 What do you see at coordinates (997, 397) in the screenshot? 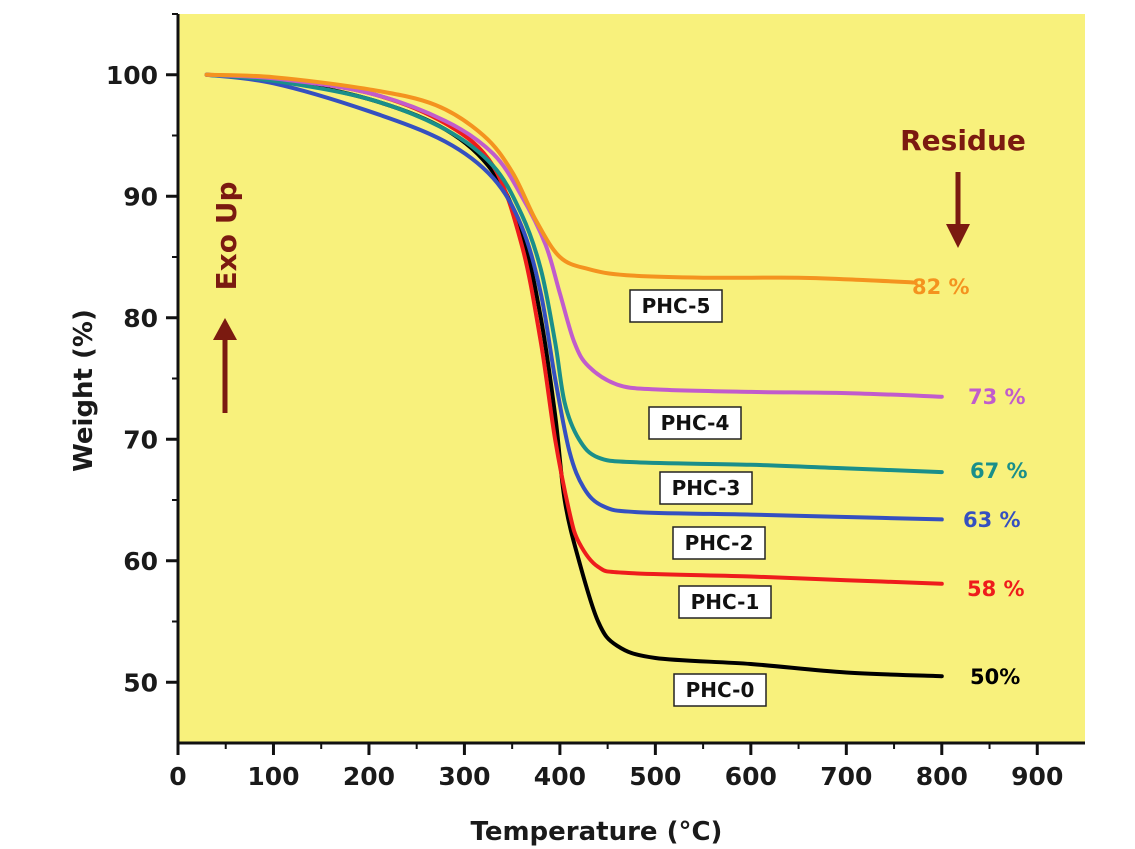
I see `residue-value-label: 73 %` at bounding box center [997, 397].